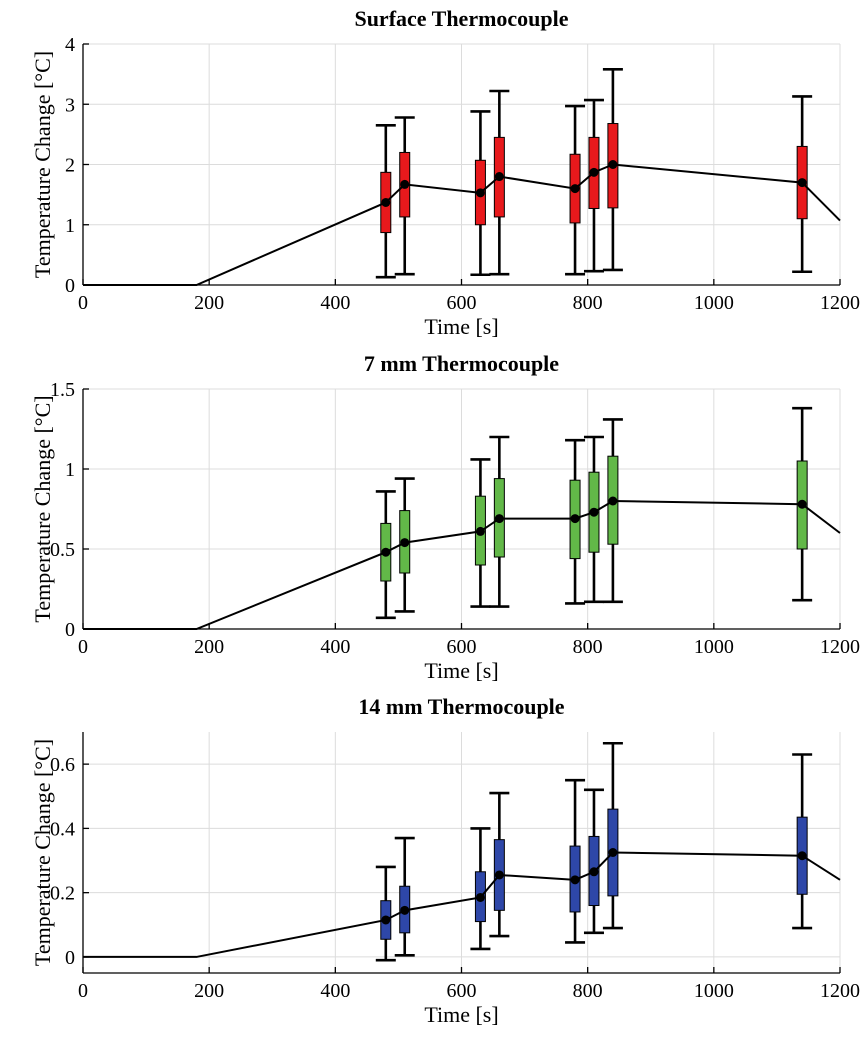  What do you see at coordinates (70, 166) in the screenshot?
I see `y-tick-label: 2` at bounding box center [70, 166].